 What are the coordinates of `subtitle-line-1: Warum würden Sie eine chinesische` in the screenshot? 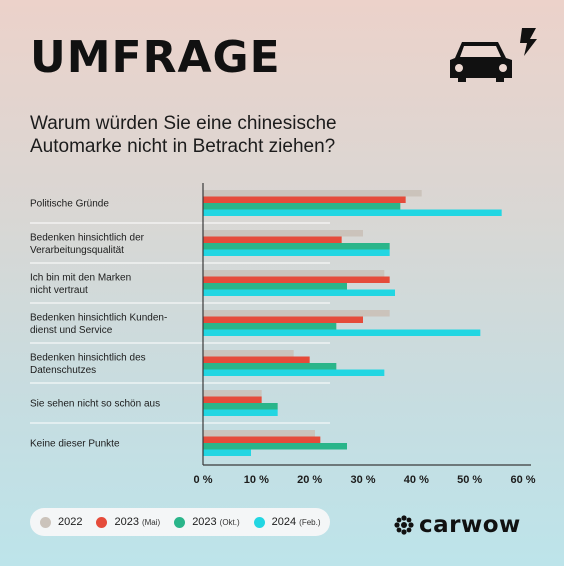 It's located at (183, 123).